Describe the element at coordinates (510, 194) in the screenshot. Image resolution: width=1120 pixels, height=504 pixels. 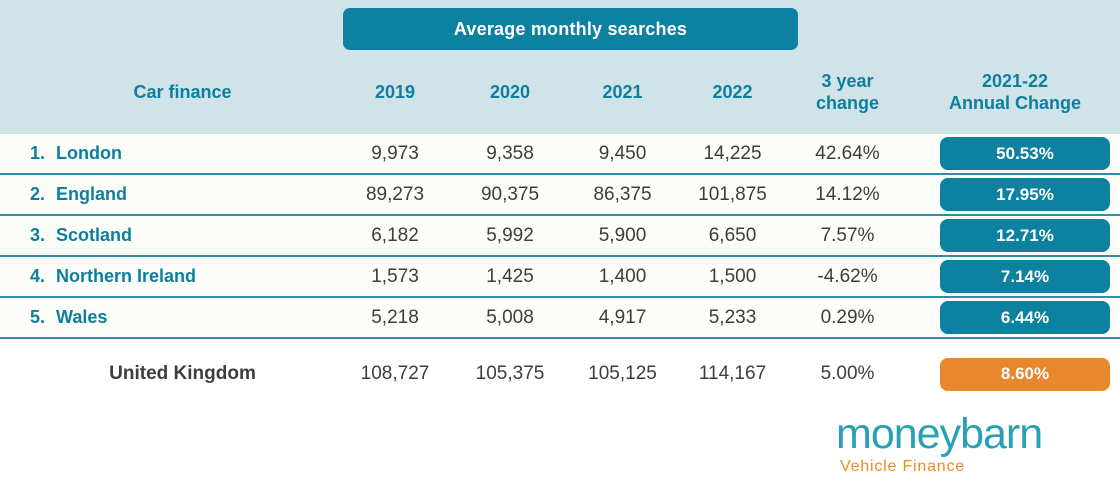
I see `value-2020: 90,375` at that location.